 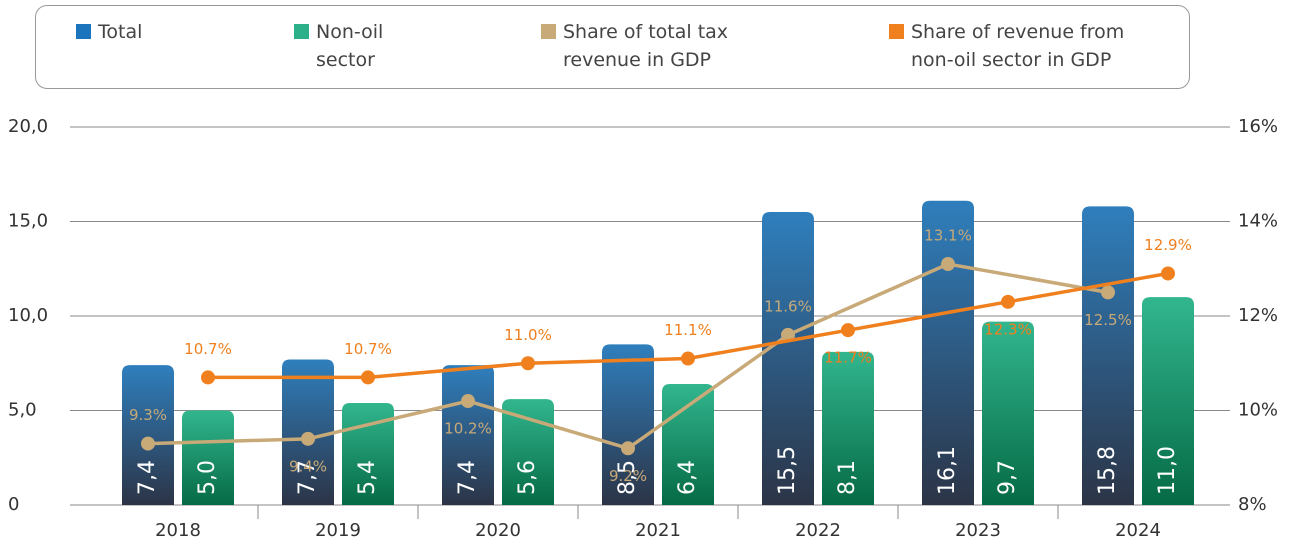 What do you see at coordinates (527, 477) in the screenshot?
I see `bar-value-label: 5,6` at bounding box center [527, 477].